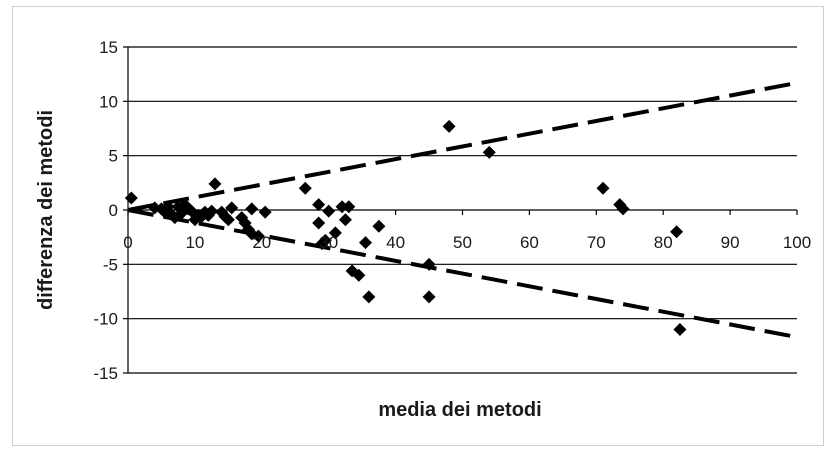  What do you see at coordinates (663, 242) in the screenshot?
I see `x-tick-label: 80` at bounding box center [663, 242].